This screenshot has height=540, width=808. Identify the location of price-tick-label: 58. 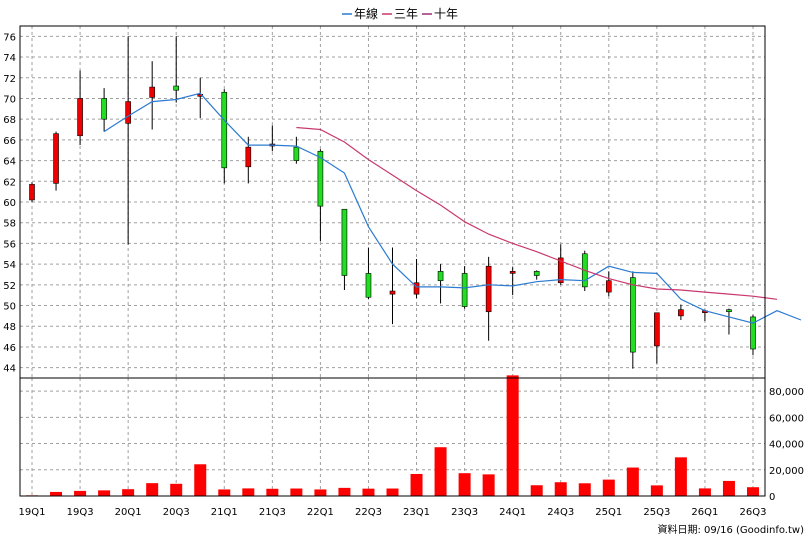
(9, 224).